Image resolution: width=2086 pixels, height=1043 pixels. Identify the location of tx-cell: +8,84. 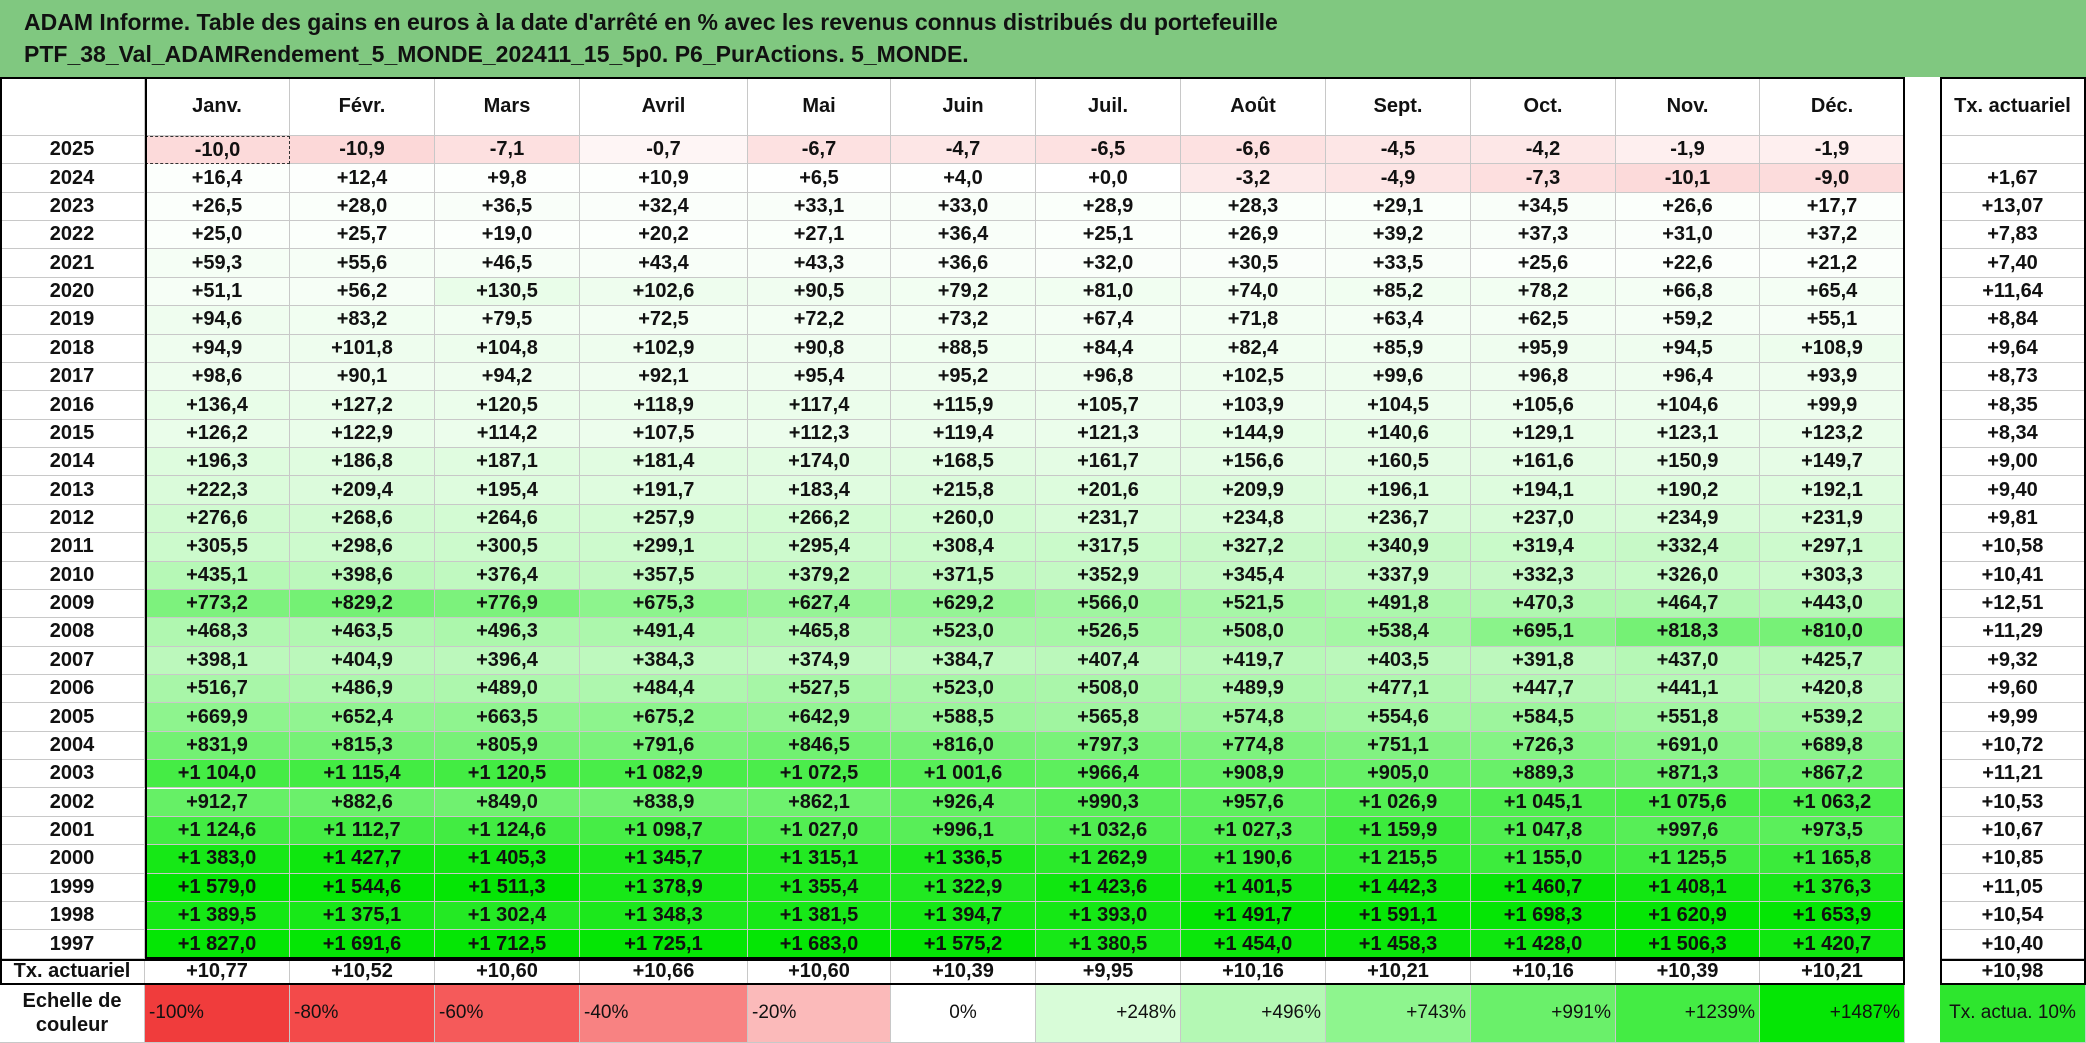
(2013, 320).